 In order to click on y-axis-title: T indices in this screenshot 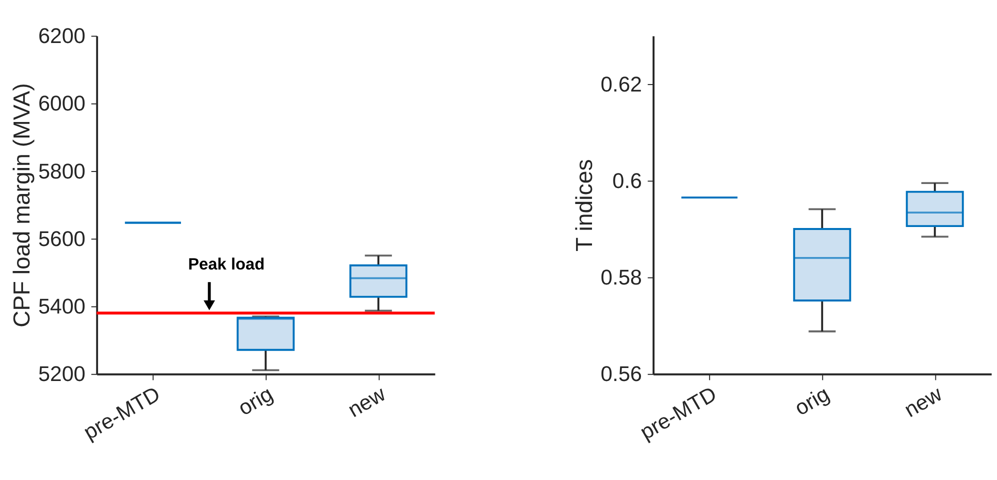, I will do `click(583, 205)`.